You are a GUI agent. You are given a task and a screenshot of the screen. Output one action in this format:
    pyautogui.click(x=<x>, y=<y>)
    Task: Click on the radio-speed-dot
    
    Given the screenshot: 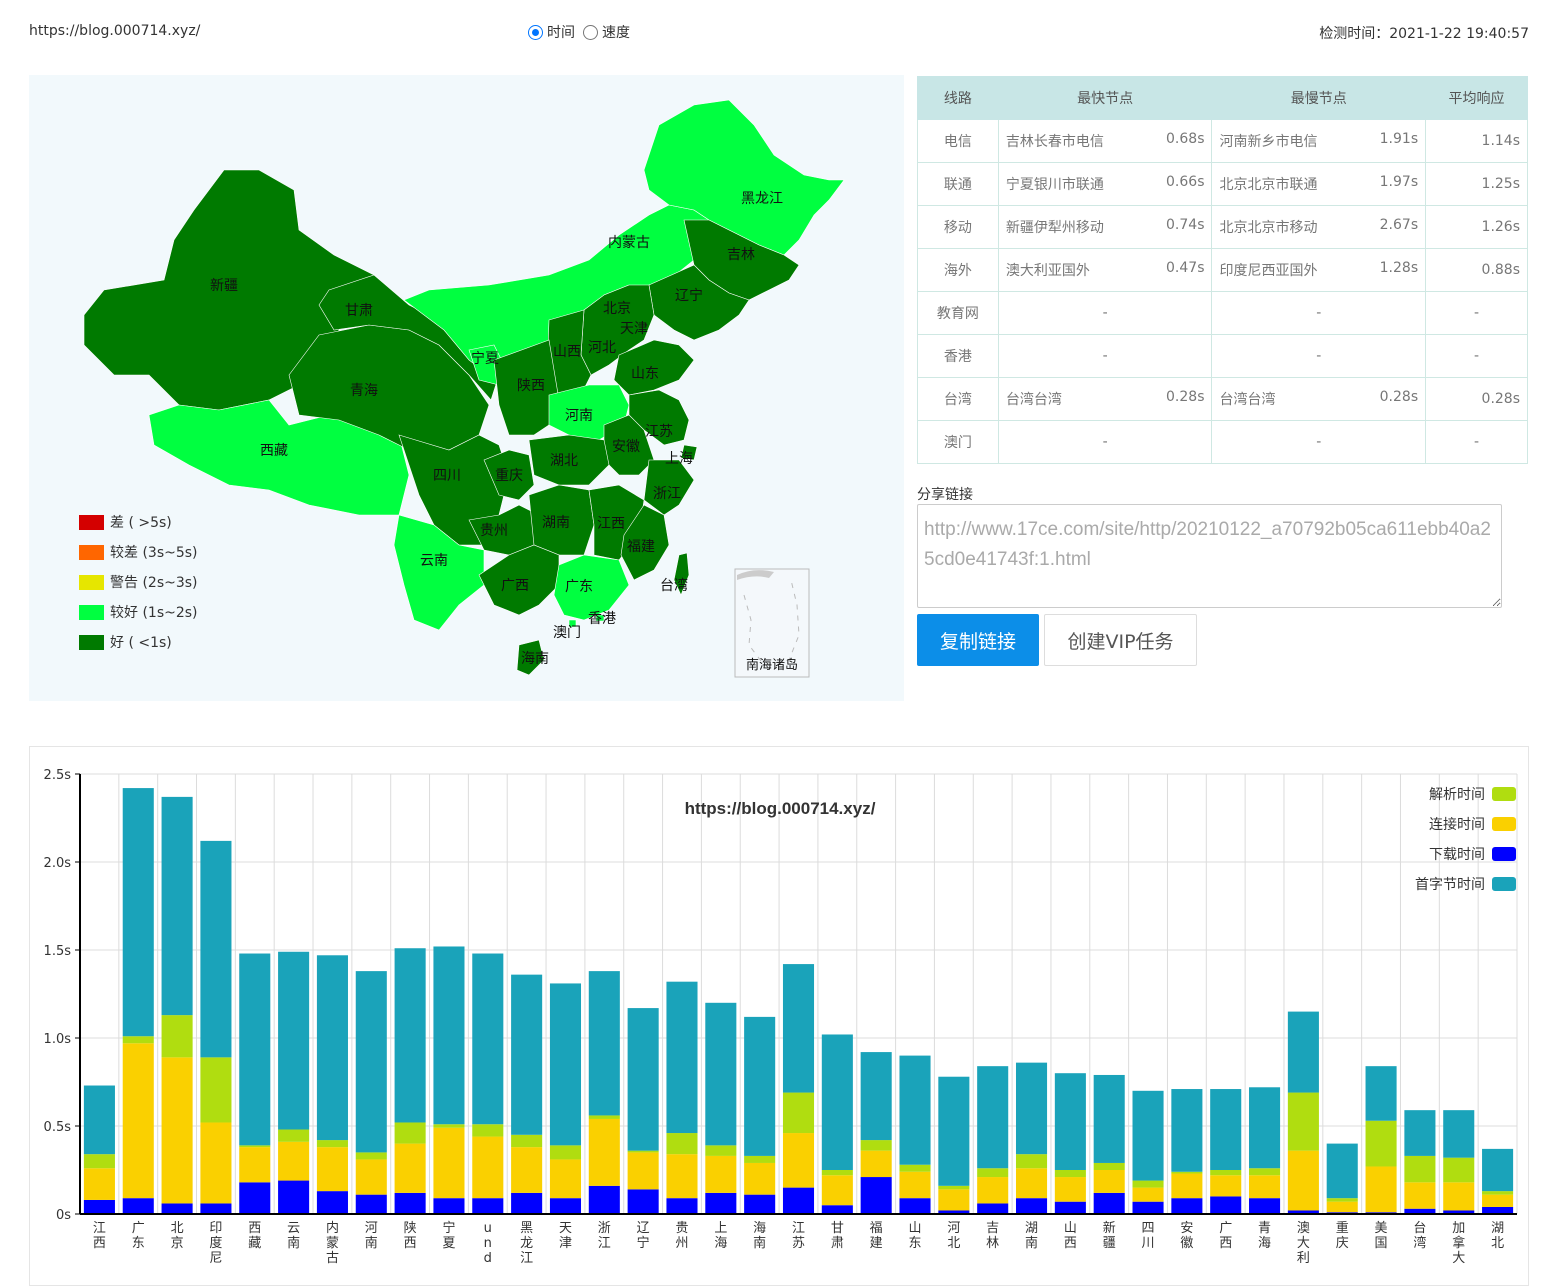 What is the action you would take?
    pyautogui.click(x=590, y=32)
    